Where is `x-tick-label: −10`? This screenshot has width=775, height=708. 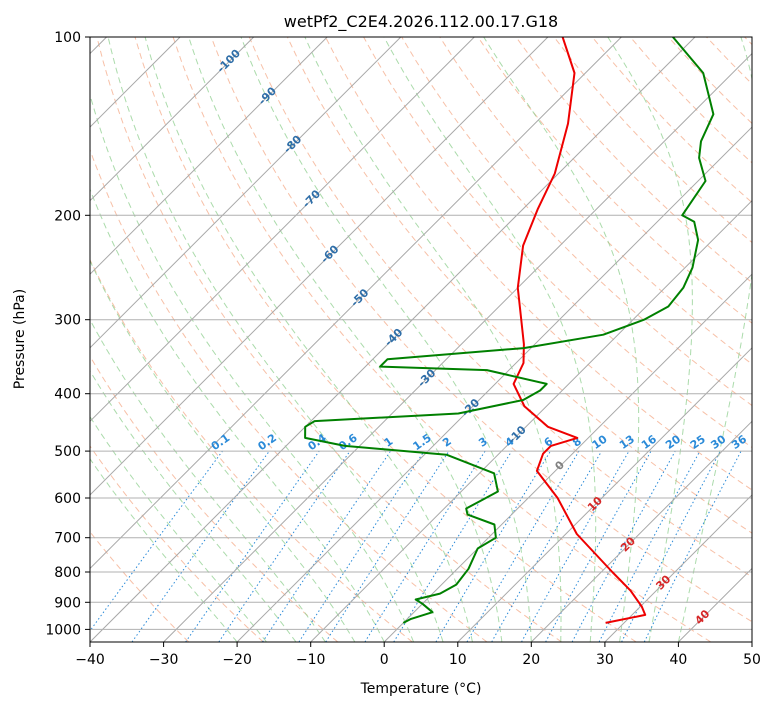
x-tick-label: −10 is located at coordinates (311, 660).